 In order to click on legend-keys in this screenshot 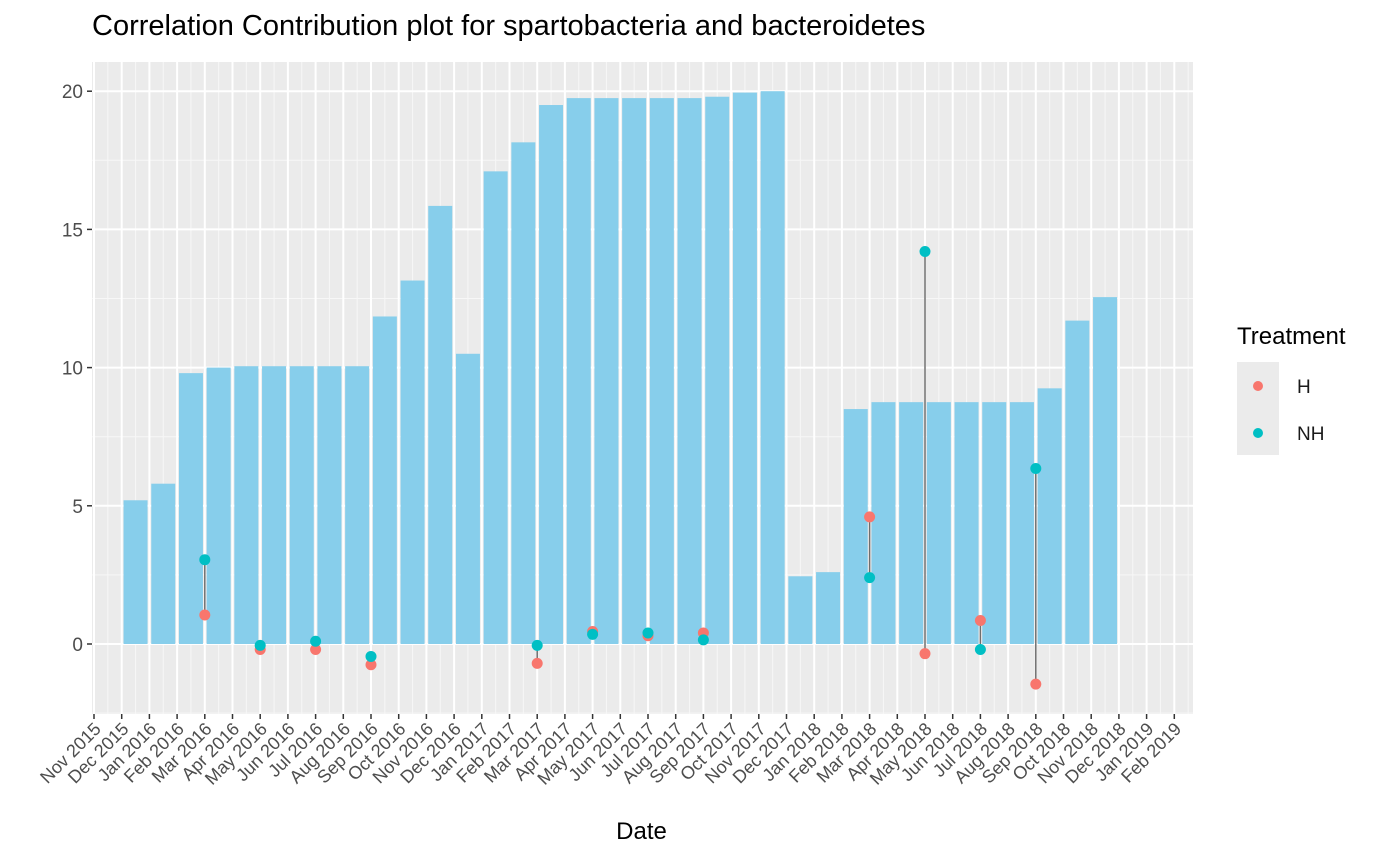, I will do `click(1258, 408)`.